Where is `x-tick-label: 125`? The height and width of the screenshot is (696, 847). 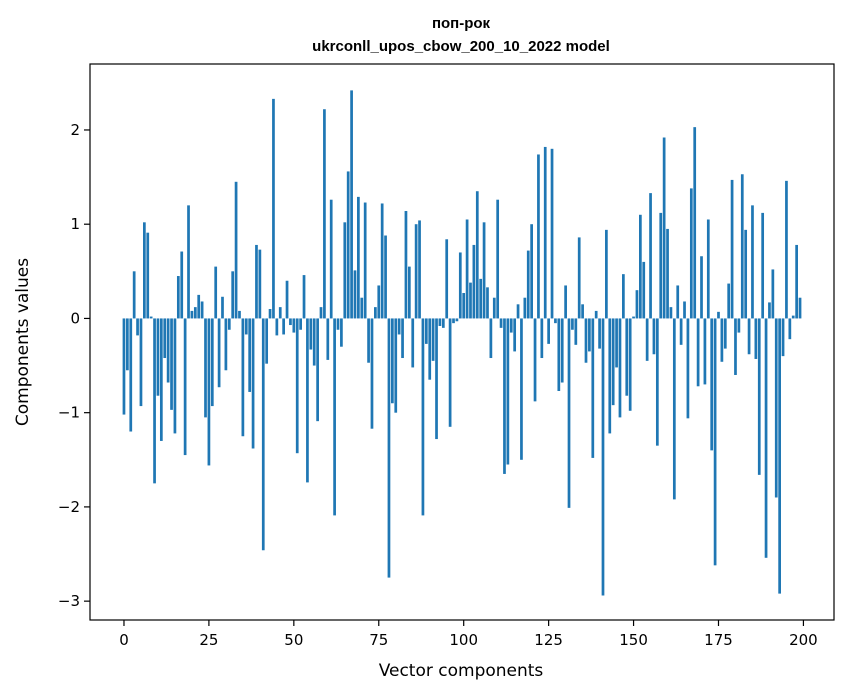 x-tick-label: 125 is located at coordinates (548, 640).